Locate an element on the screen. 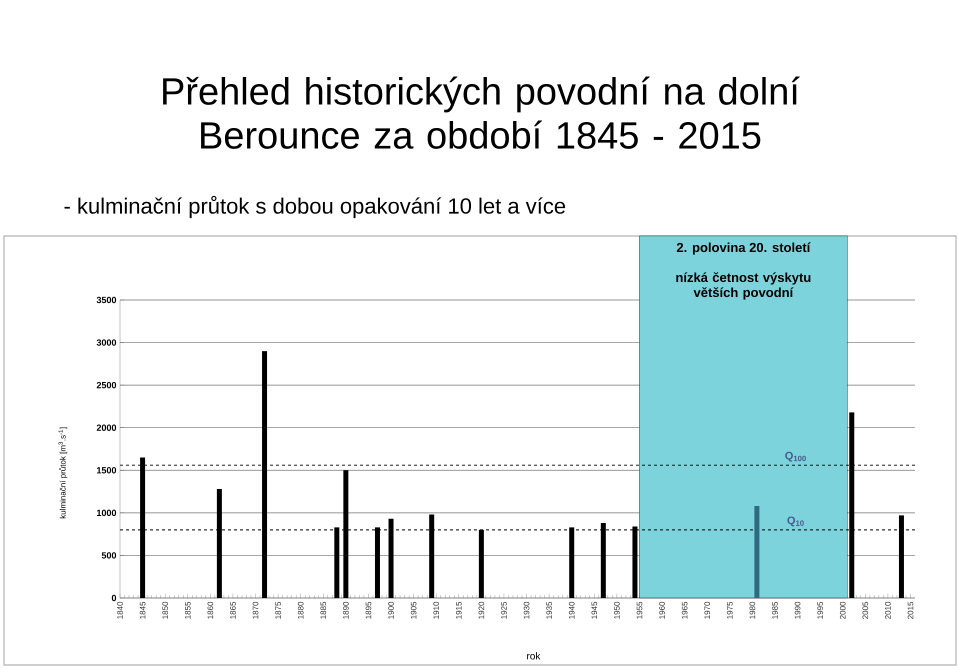 This screenshot has height=669, width=959. x-tick-label: 1920 is located at coordinates (481, 610).